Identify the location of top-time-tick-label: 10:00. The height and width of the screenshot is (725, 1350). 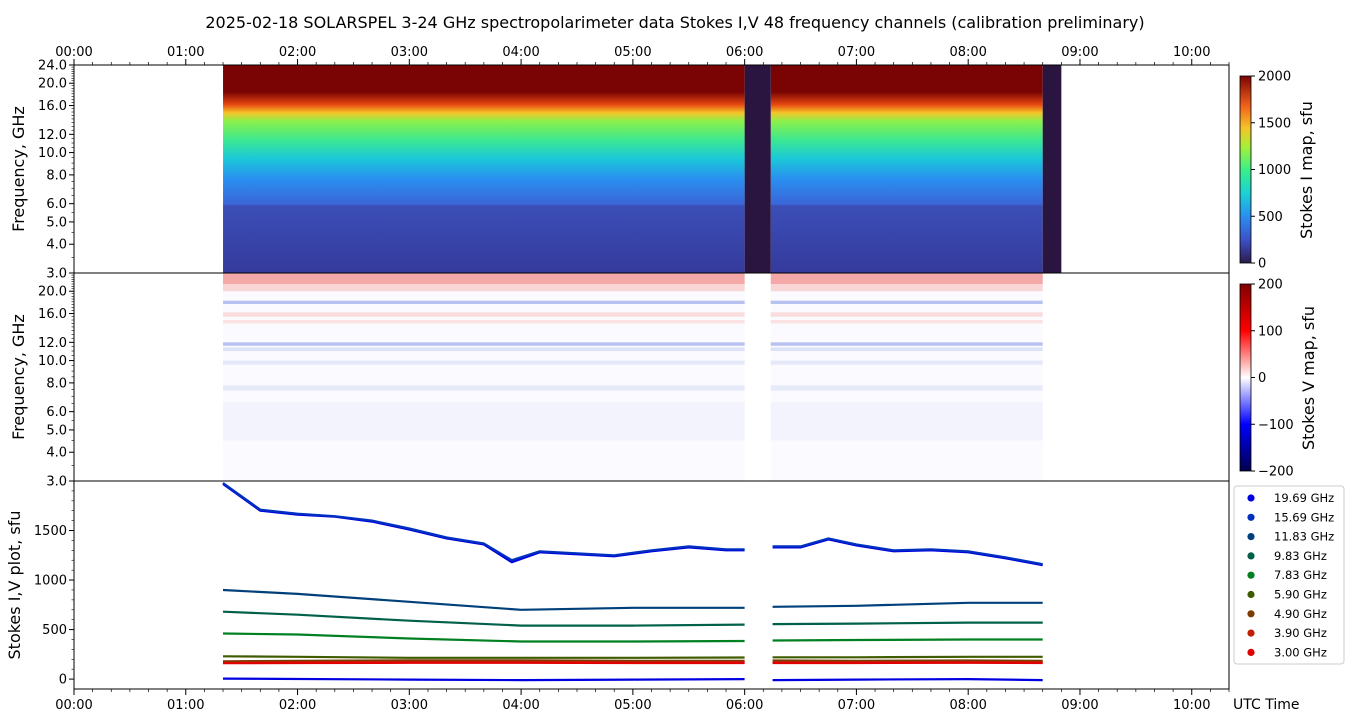
(1191, 52).